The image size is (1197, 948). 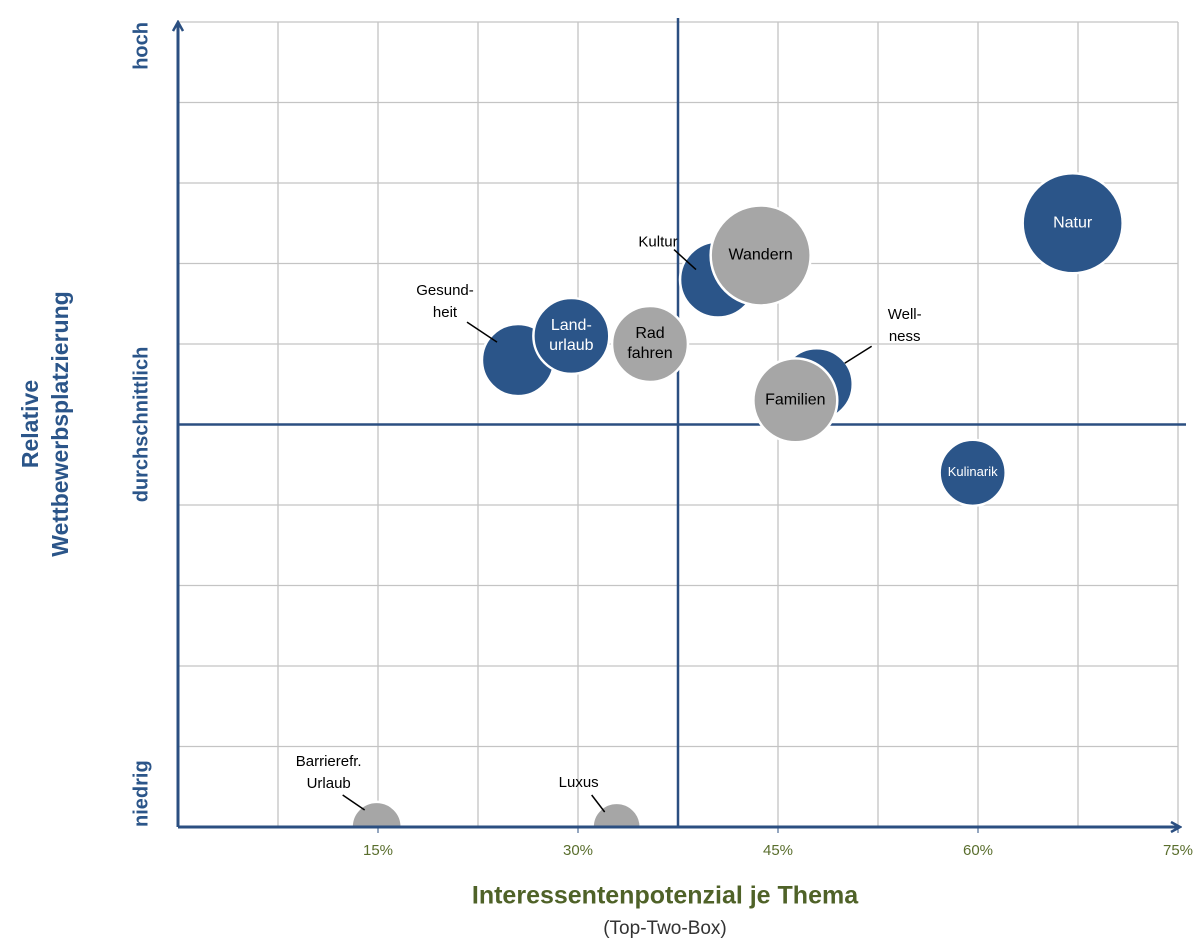 What do you see at coordinates (329, 761) in the screenshot?
I see `bubble-label: Barrierefr.` at bounding box center [329, 761].